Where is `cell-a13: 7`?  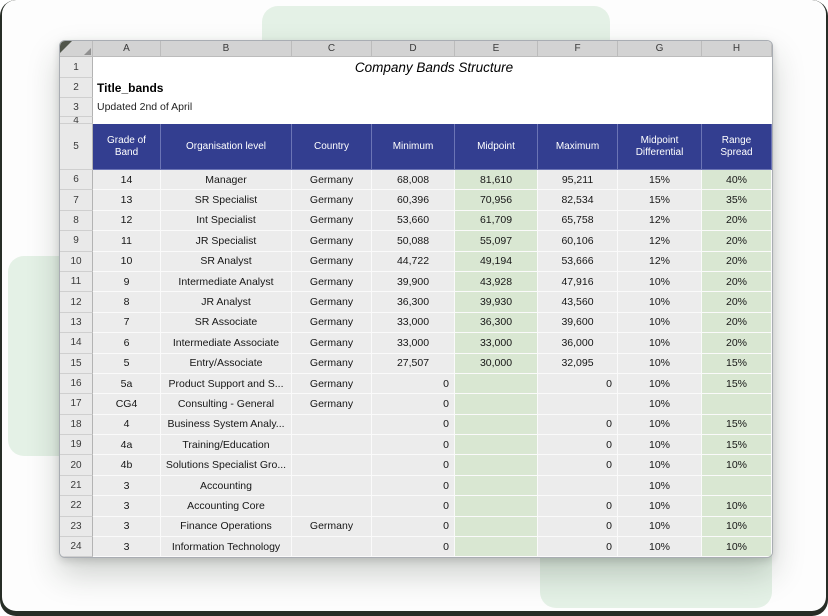
cell-a13: 7 is located at coordinates (127, 323).